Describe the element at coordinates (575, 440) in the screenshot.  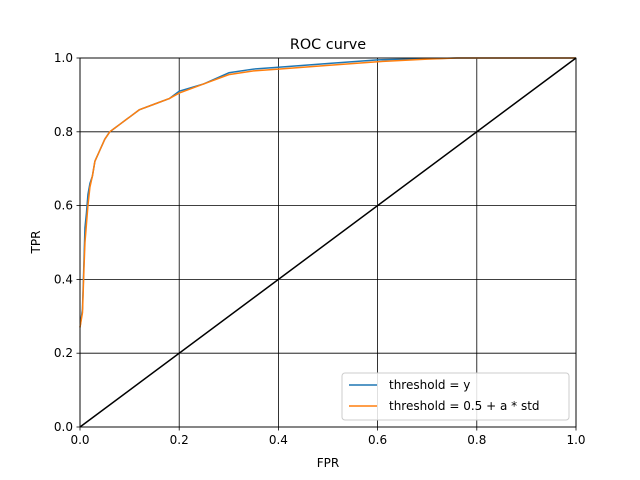
I see `x-tick-label: 1.0` at that location.